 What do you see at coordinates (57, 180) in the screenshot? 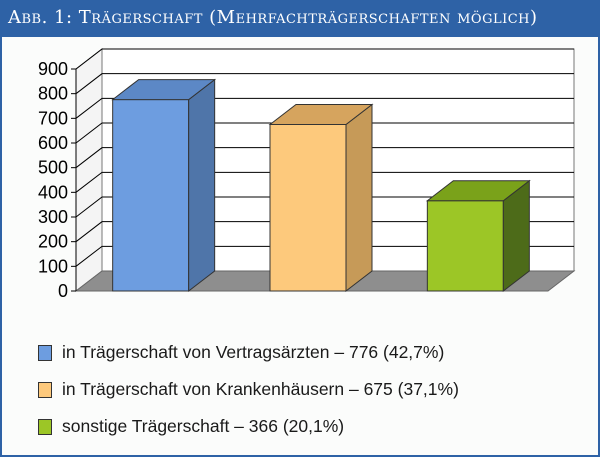
I see `y-axis-ticks: 0 100 200 300 400 500 600 700 800 900` at bounding box center [57, 180].